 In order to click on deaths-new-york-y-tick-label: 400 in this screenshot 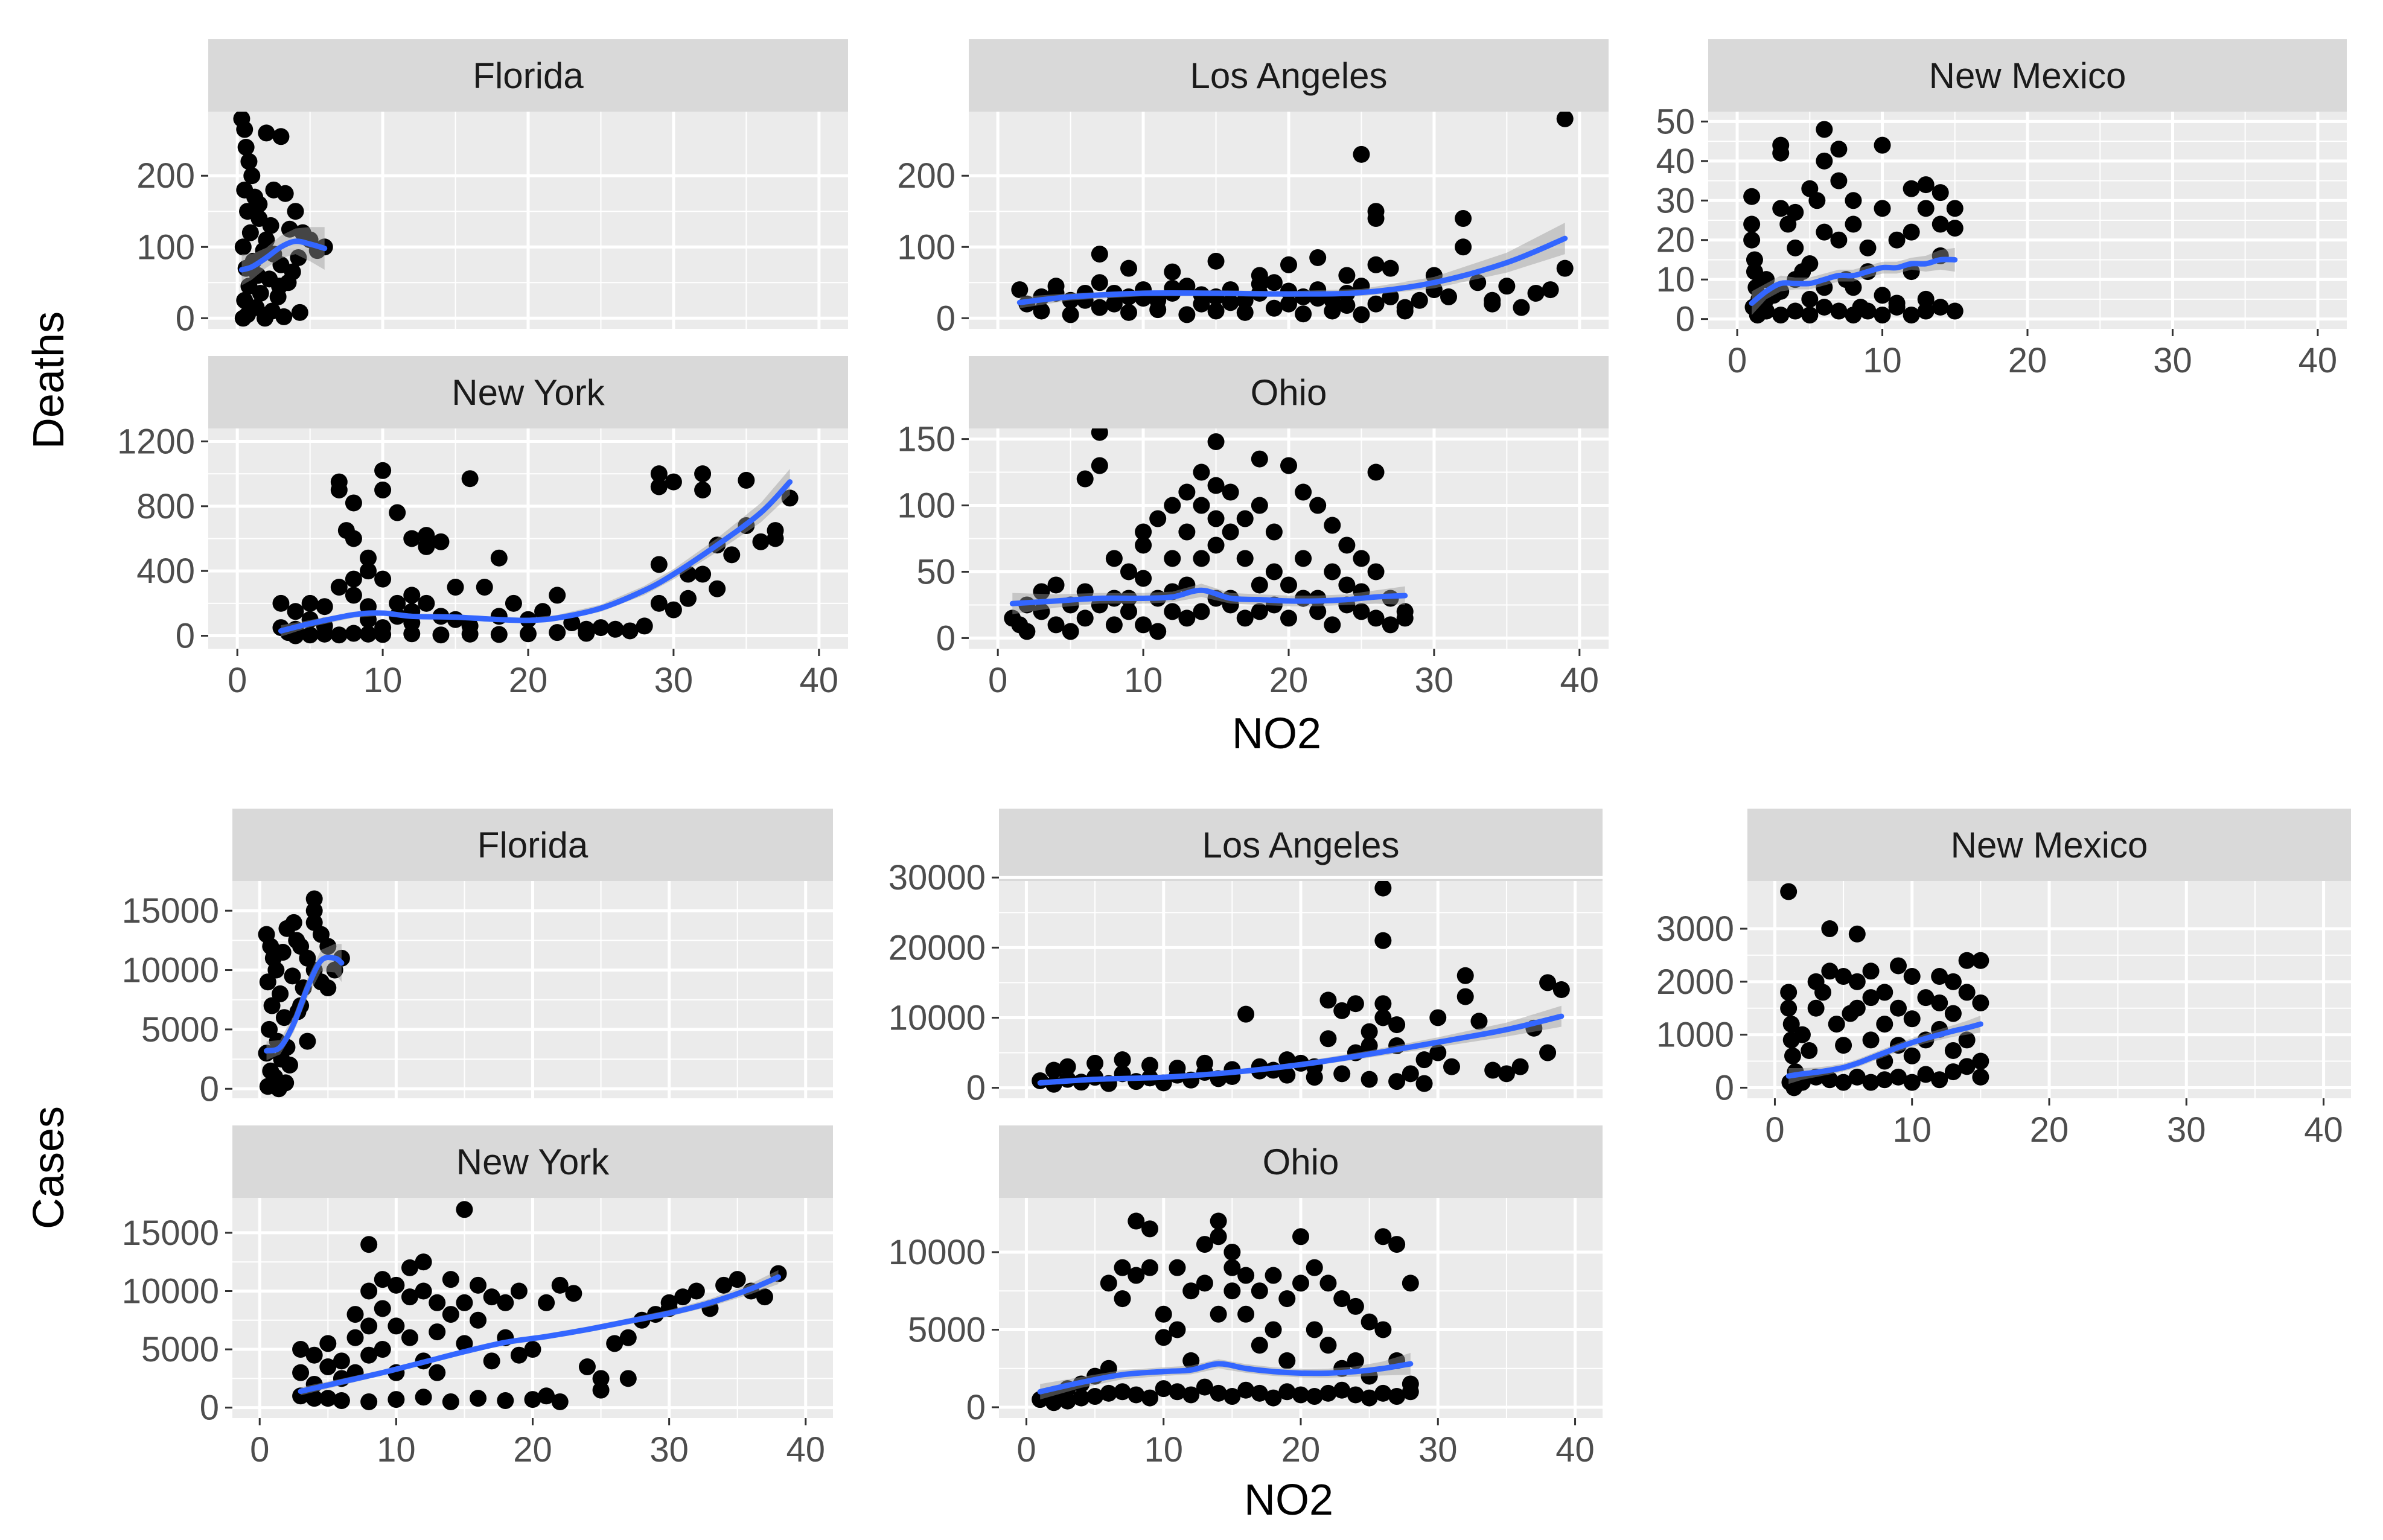, I will do `click(166, 571)`.